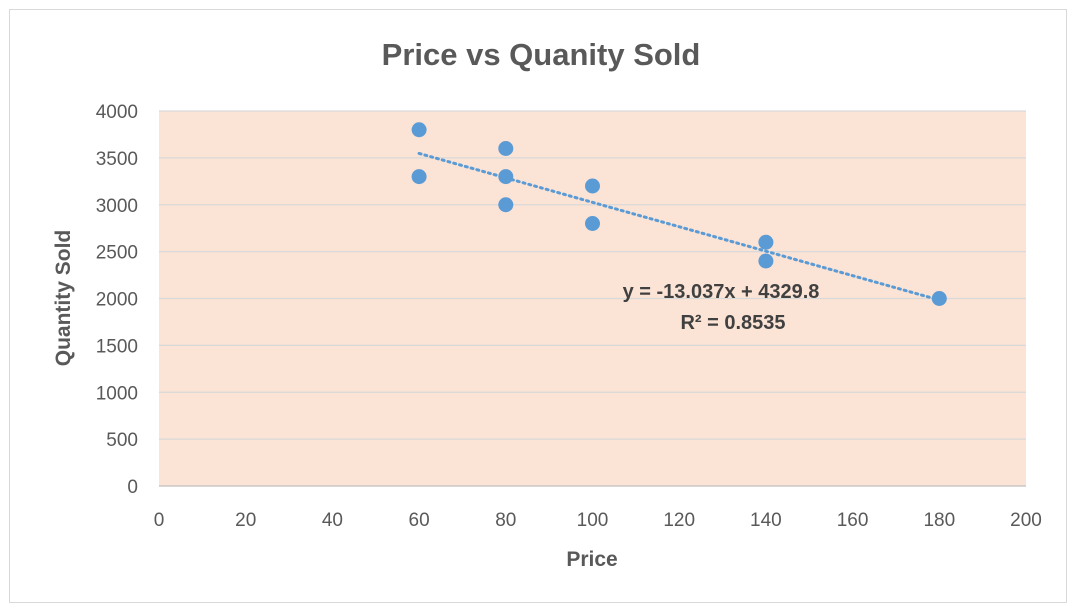  I want to click on trendline-r2-label: R² = 0.8535, so click(732, 323).